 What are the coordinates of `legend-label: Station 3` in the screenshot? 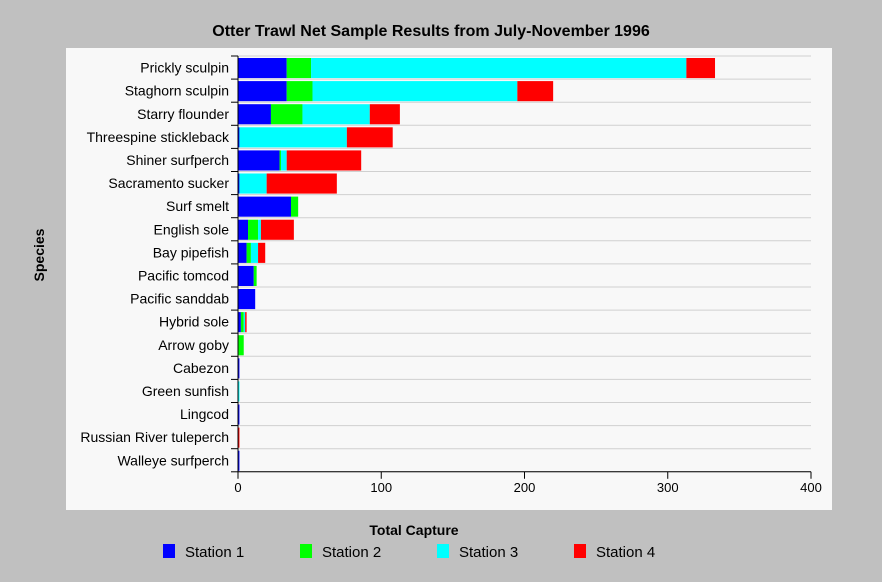 It's located at (488, 552).